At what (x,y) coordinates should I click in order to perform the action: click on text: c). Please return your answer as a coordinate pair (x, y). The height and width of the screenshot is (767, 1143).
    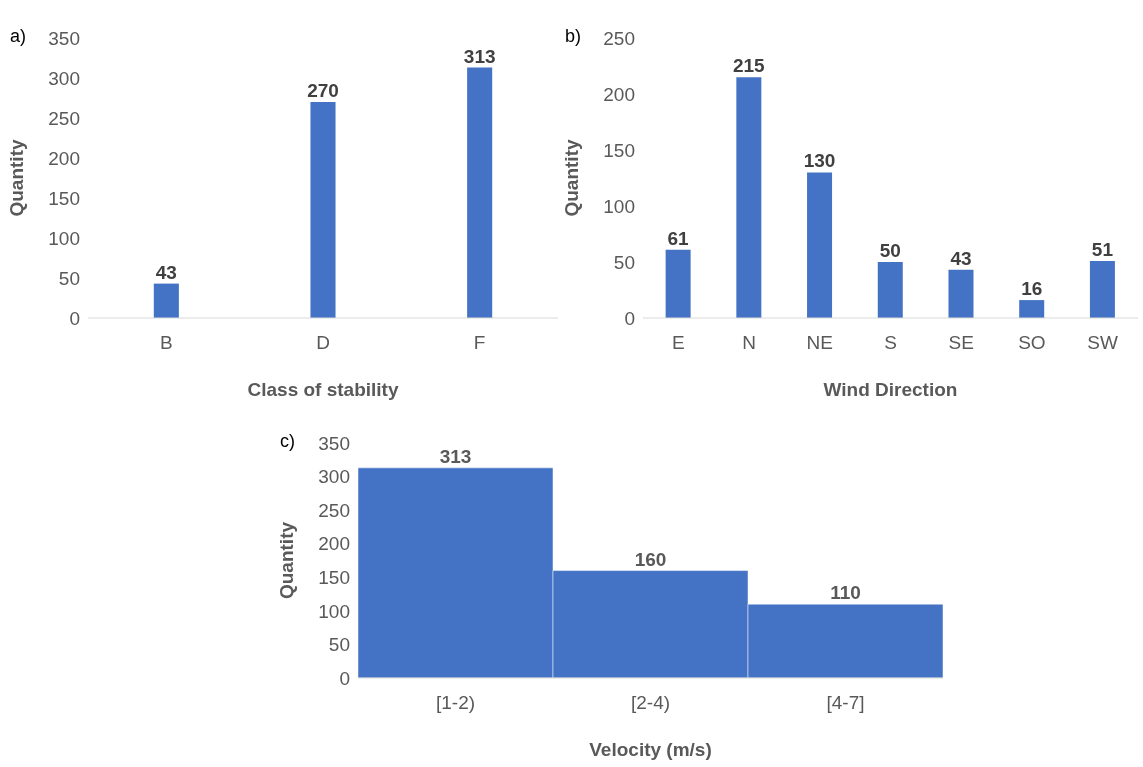
    Looking at the image, I should click on (287, 441).